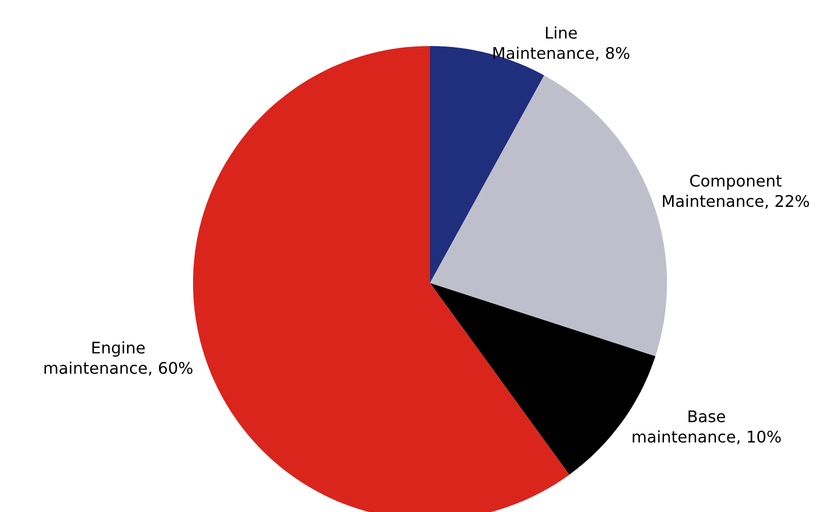  Describe the element at coordinates (706, 427) in the screenshot. I see `slice-label: Base maintenance, 10%` at that location.